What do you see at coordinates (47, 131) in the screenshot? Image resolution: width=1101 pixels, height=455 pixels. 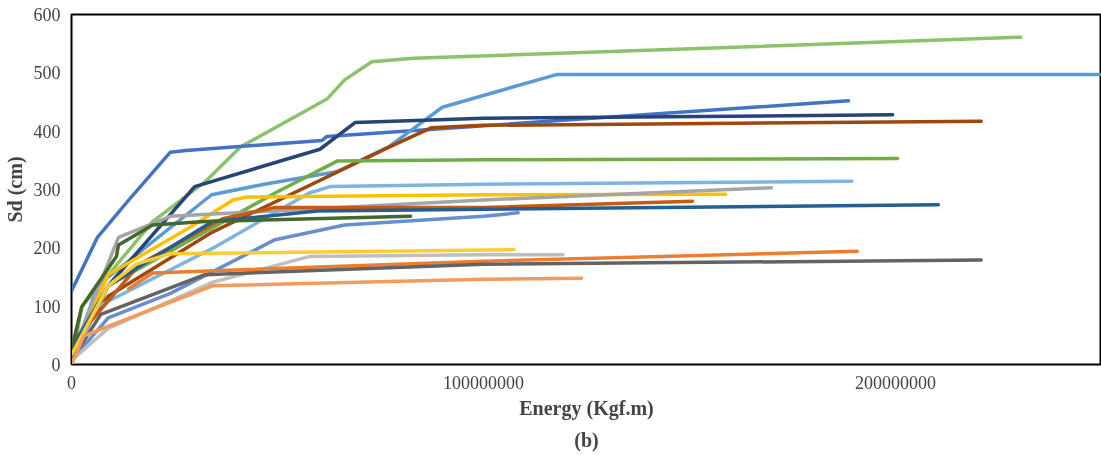 I see `y-tick-label: 400` at bounding box center [47, 131].